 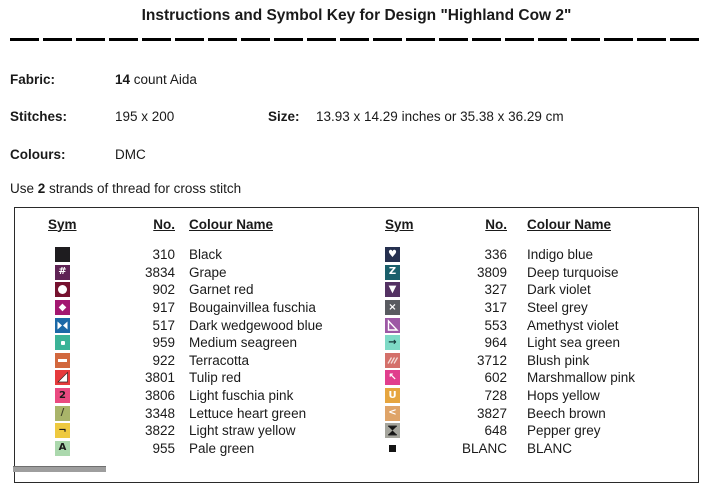 What do you see at coordinates (62, 413) in the screenshot?
I see `symbol-glyph: /` at bounding box center [62, 413].